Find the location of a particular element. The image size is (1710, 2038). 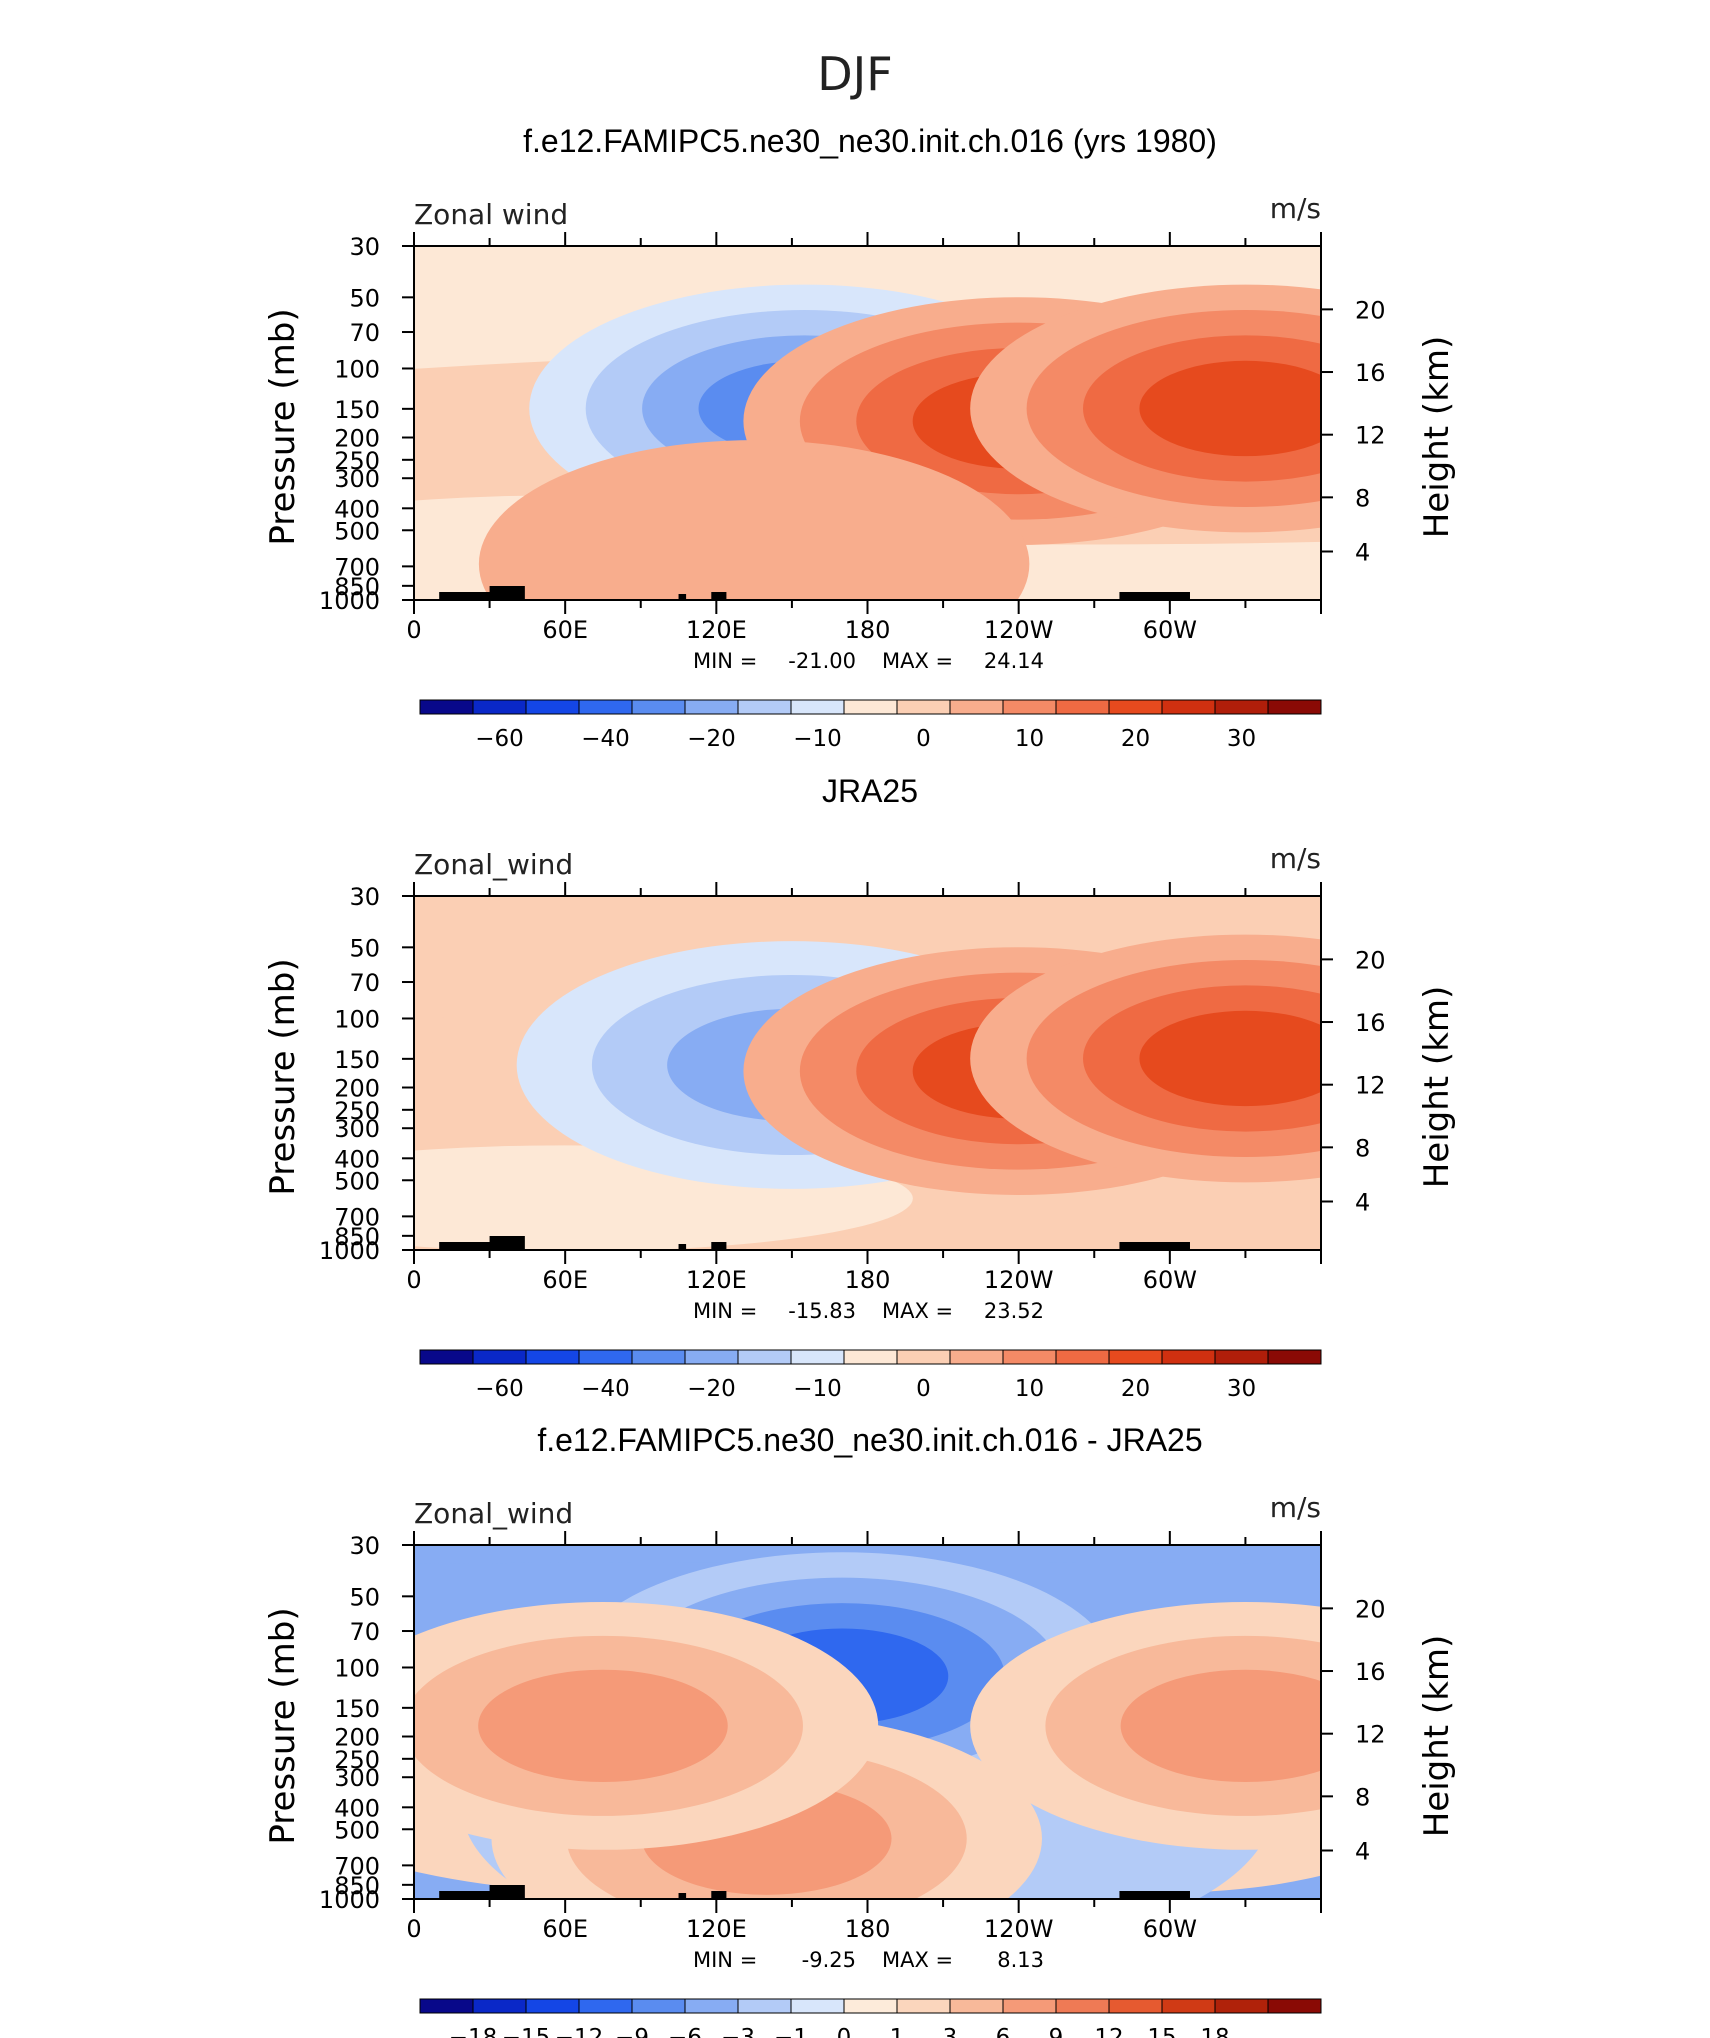

pressure-tick-label: 150 is located at coordinates (357, 410).